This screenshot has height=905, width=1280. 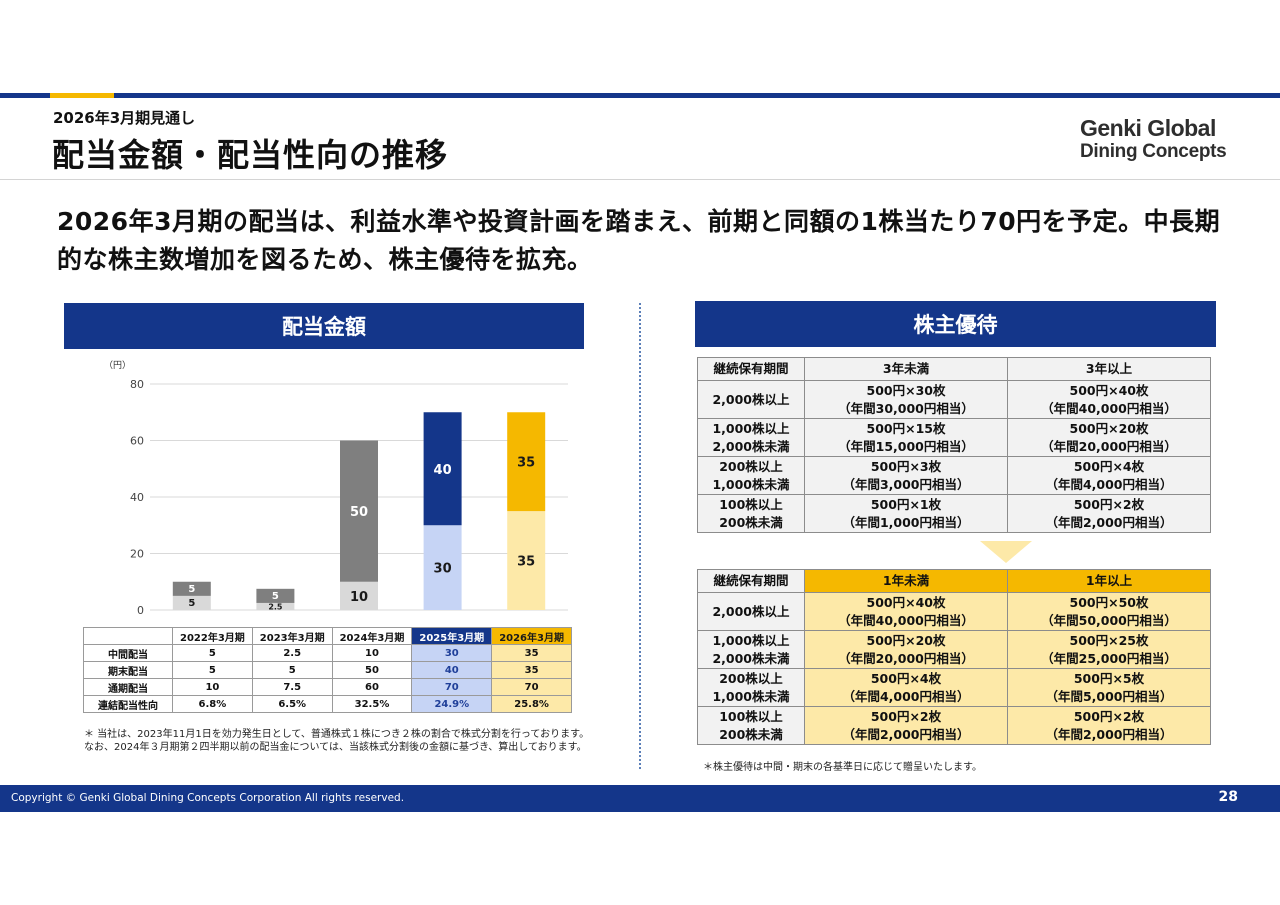 I want to click on benefit-cell-line: 500円×1枚, so click(x=906, y=504).